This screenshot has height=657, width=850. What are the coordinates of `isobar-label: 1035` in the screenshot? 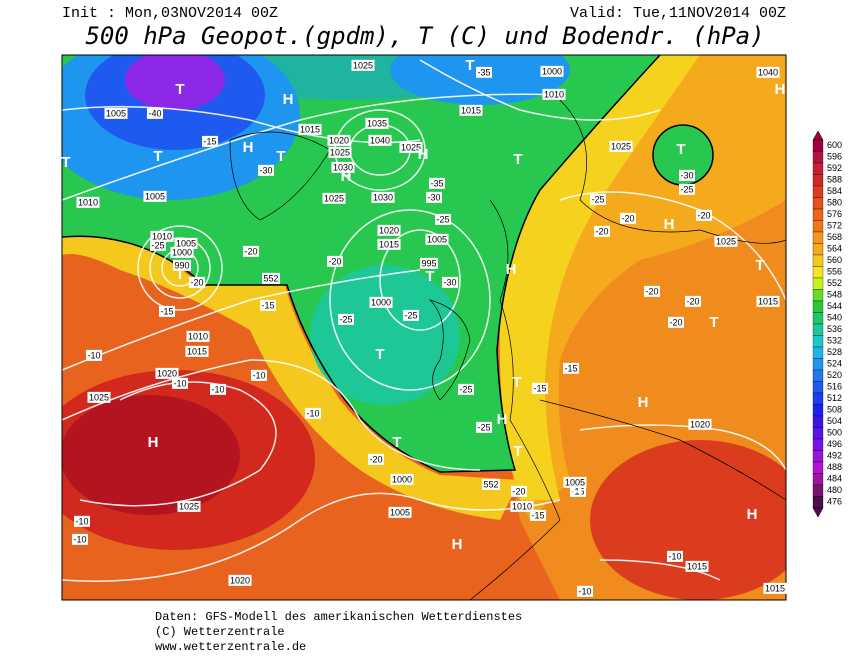 It's located at (377, 123).